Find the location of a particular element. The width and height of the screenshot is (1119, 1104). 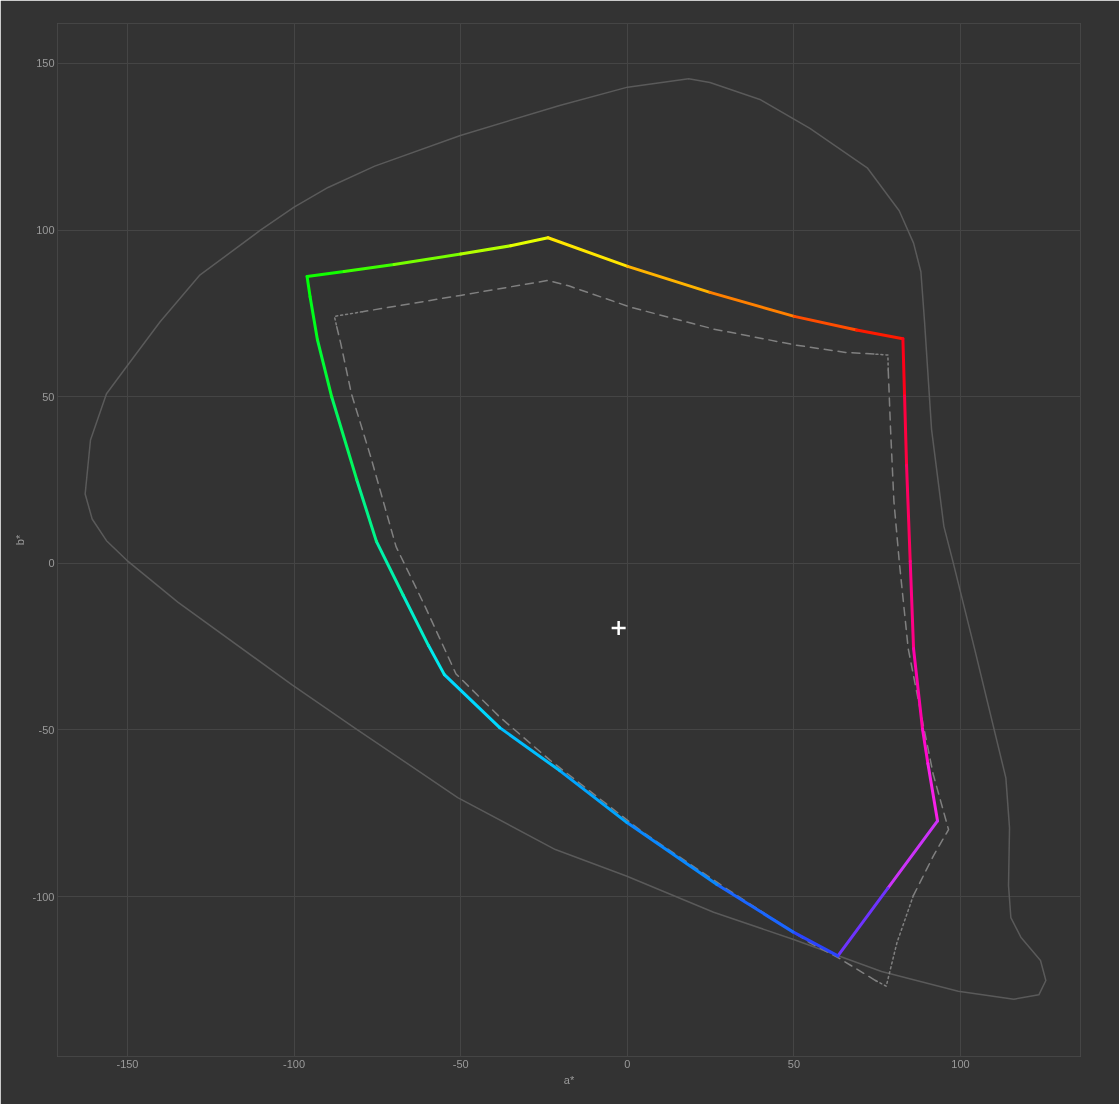

y-tick-label: 50 is located at coordinates (48, 396).